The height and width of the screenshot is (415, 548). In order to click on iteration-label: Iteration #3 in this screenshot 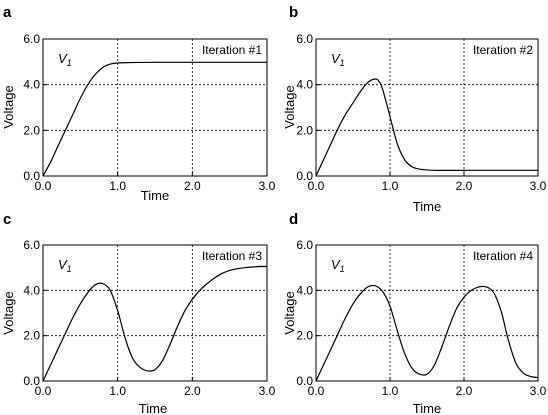, I will do `click(232, 256)`.